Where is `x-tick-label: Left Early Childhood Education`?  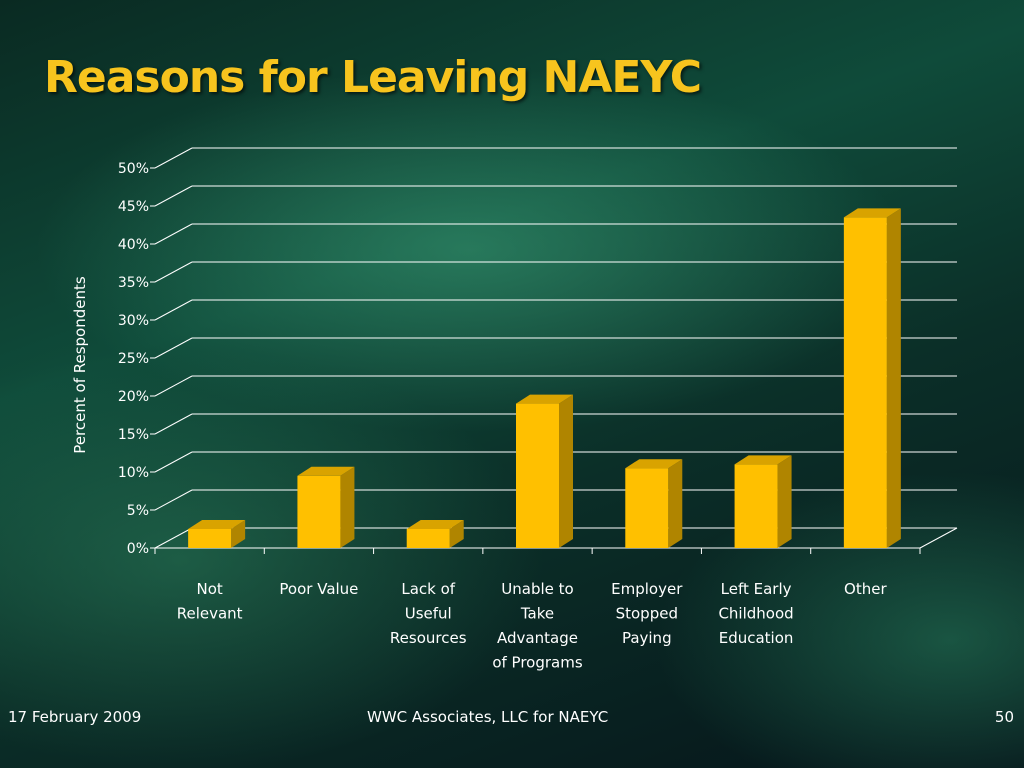
x-tick-label: Left Early Childhood Education is located at coordinates (755, 613).